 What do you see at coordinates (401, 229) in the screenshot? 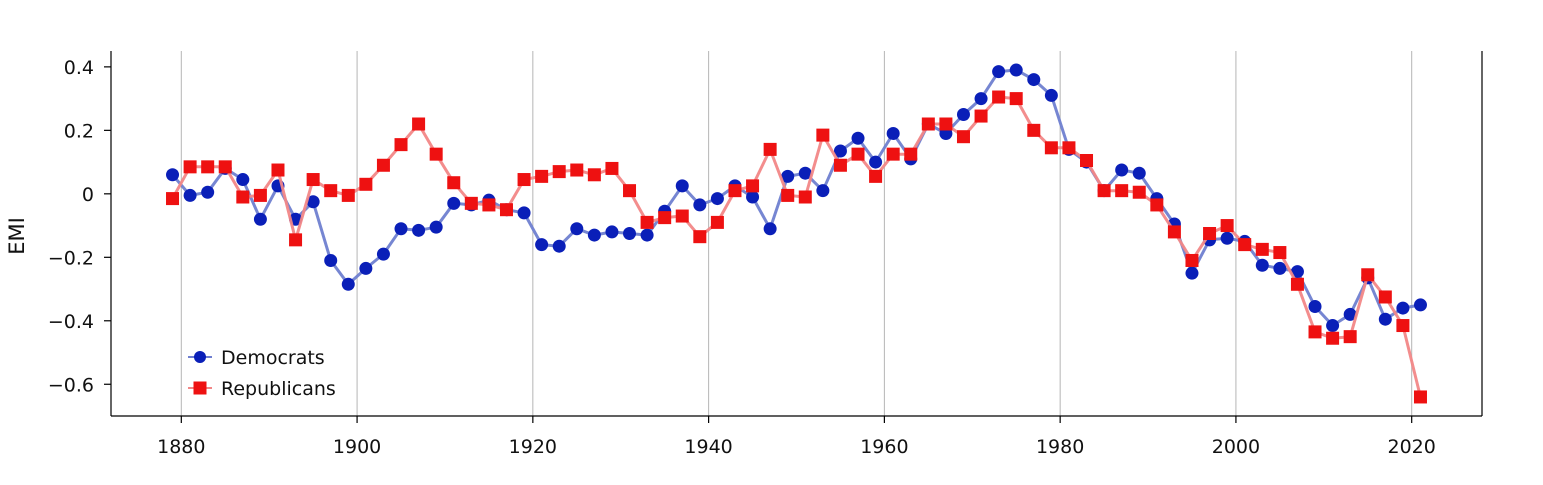
I see `point-democrats-1905` at bounding box center [401, 229].